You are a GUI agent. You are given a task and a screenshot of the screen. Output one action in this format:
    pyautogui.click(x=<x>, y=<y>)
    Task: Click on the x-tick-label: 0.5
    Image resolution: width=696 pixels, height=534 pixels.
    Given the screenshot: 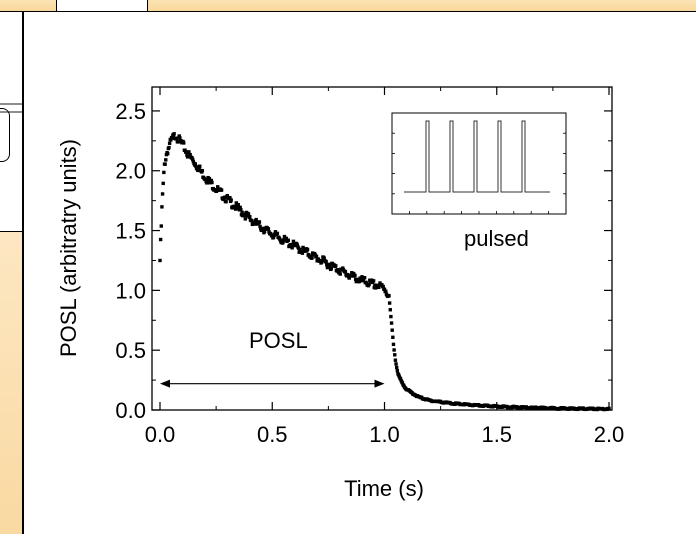 What is the action you would take?
    pyautogui.click(x=272, y=434)
    